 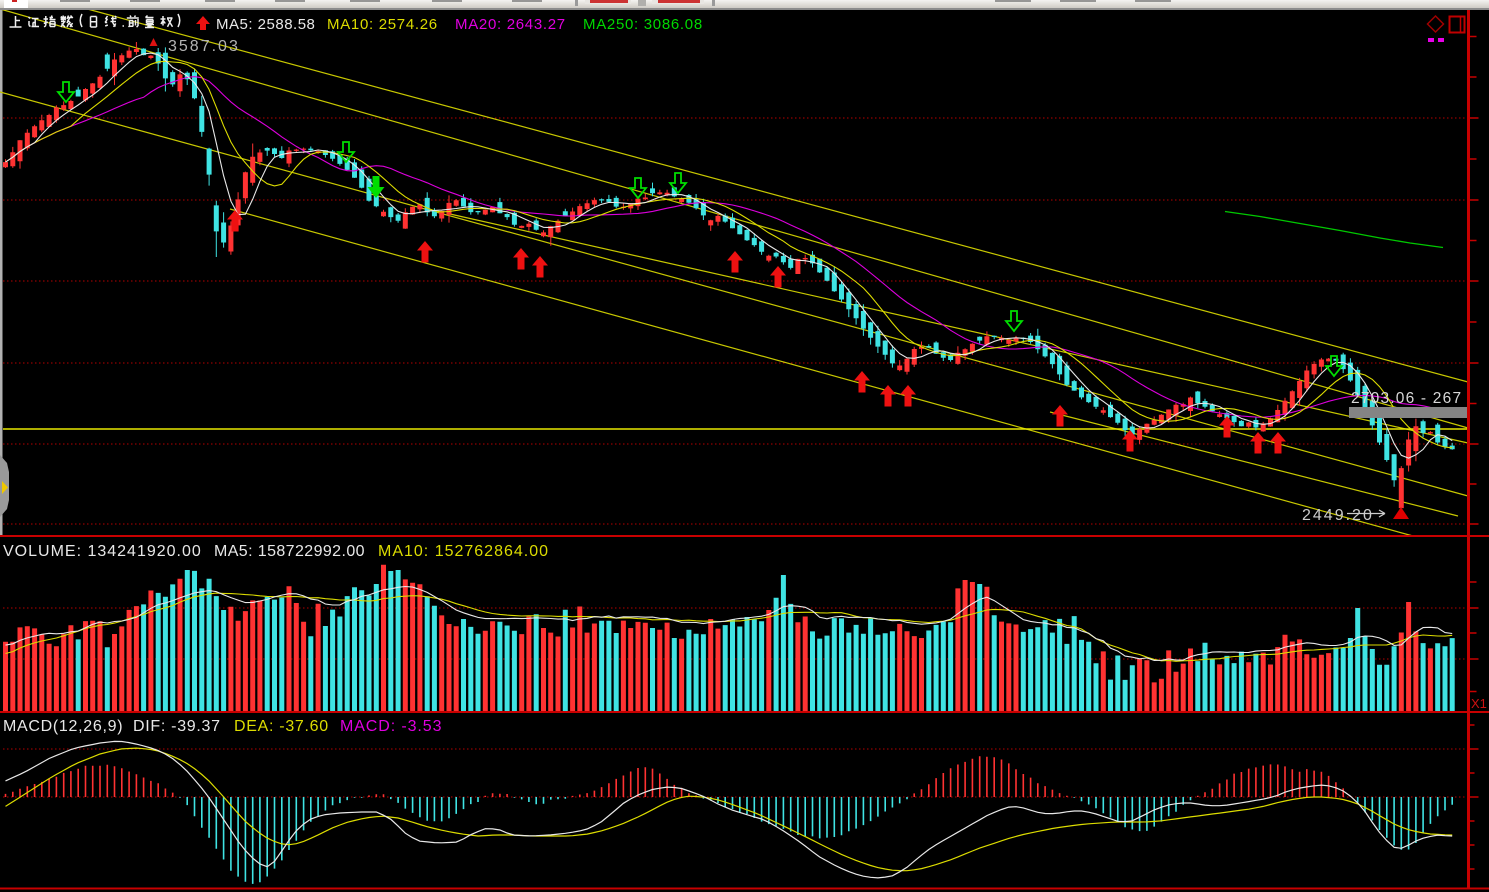 I want to click on svg-text: DIF: -39.37, so click(x=177, y=726).